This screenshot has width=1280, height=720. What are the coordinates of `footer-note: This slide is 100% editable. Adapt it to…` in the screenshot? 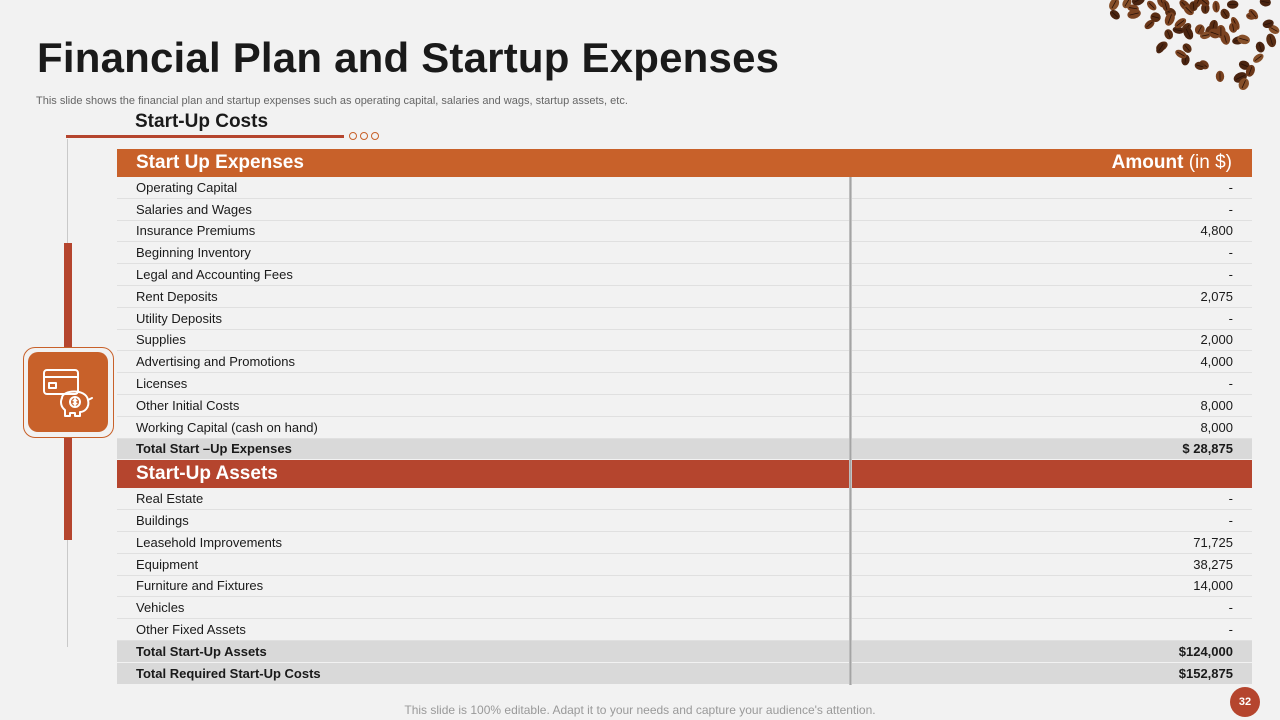 It's located at (640, 710).